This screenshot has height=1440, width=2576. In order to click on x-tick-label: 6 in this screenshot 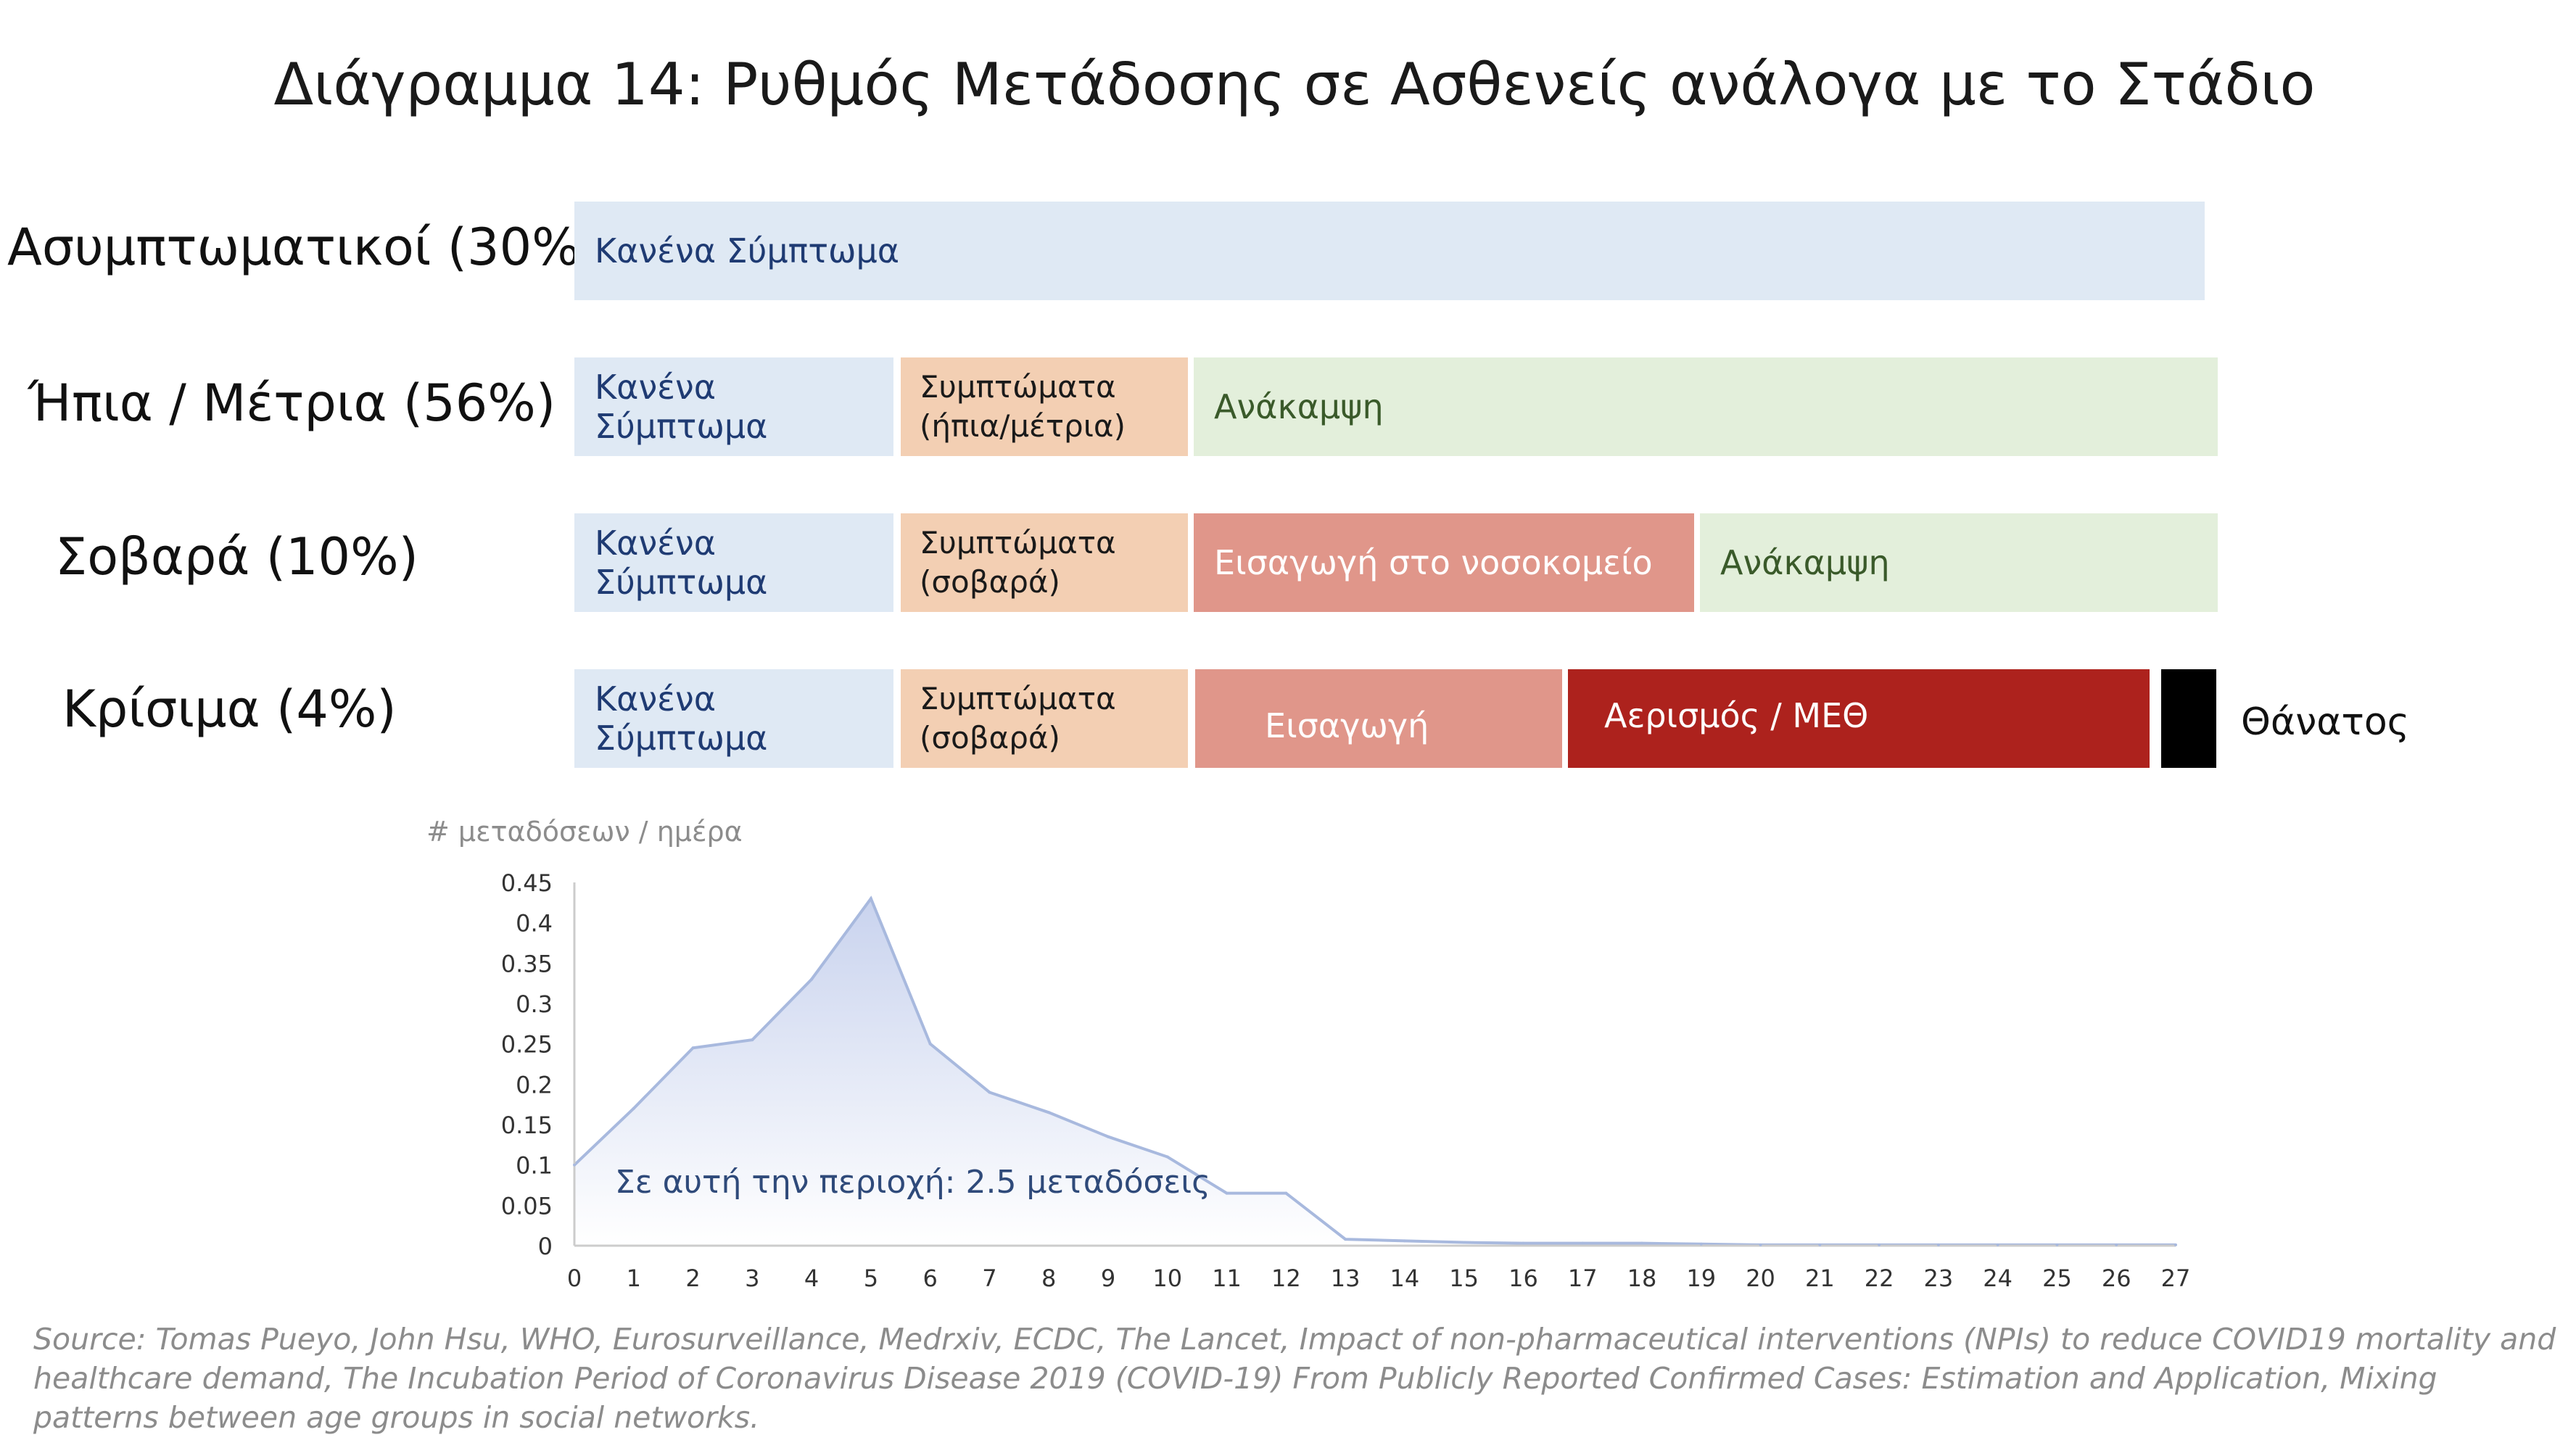, I will do `click(929, 1278)`.